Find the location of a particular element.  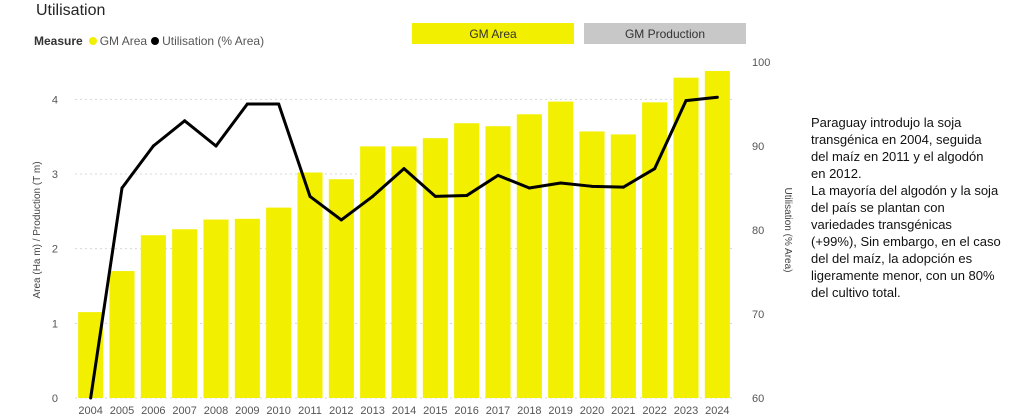

x-tick-label: 2018 is located at coordinates (529, 411).